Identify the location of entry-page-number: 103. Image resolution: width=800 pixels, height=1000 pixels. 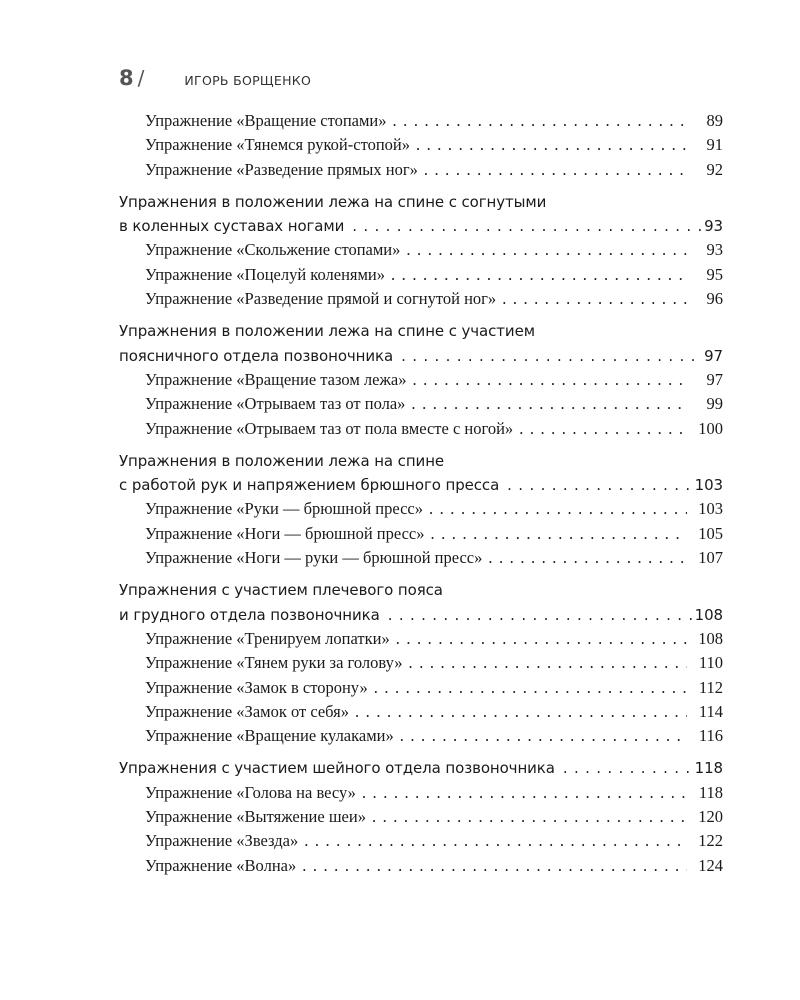
(710, 509).